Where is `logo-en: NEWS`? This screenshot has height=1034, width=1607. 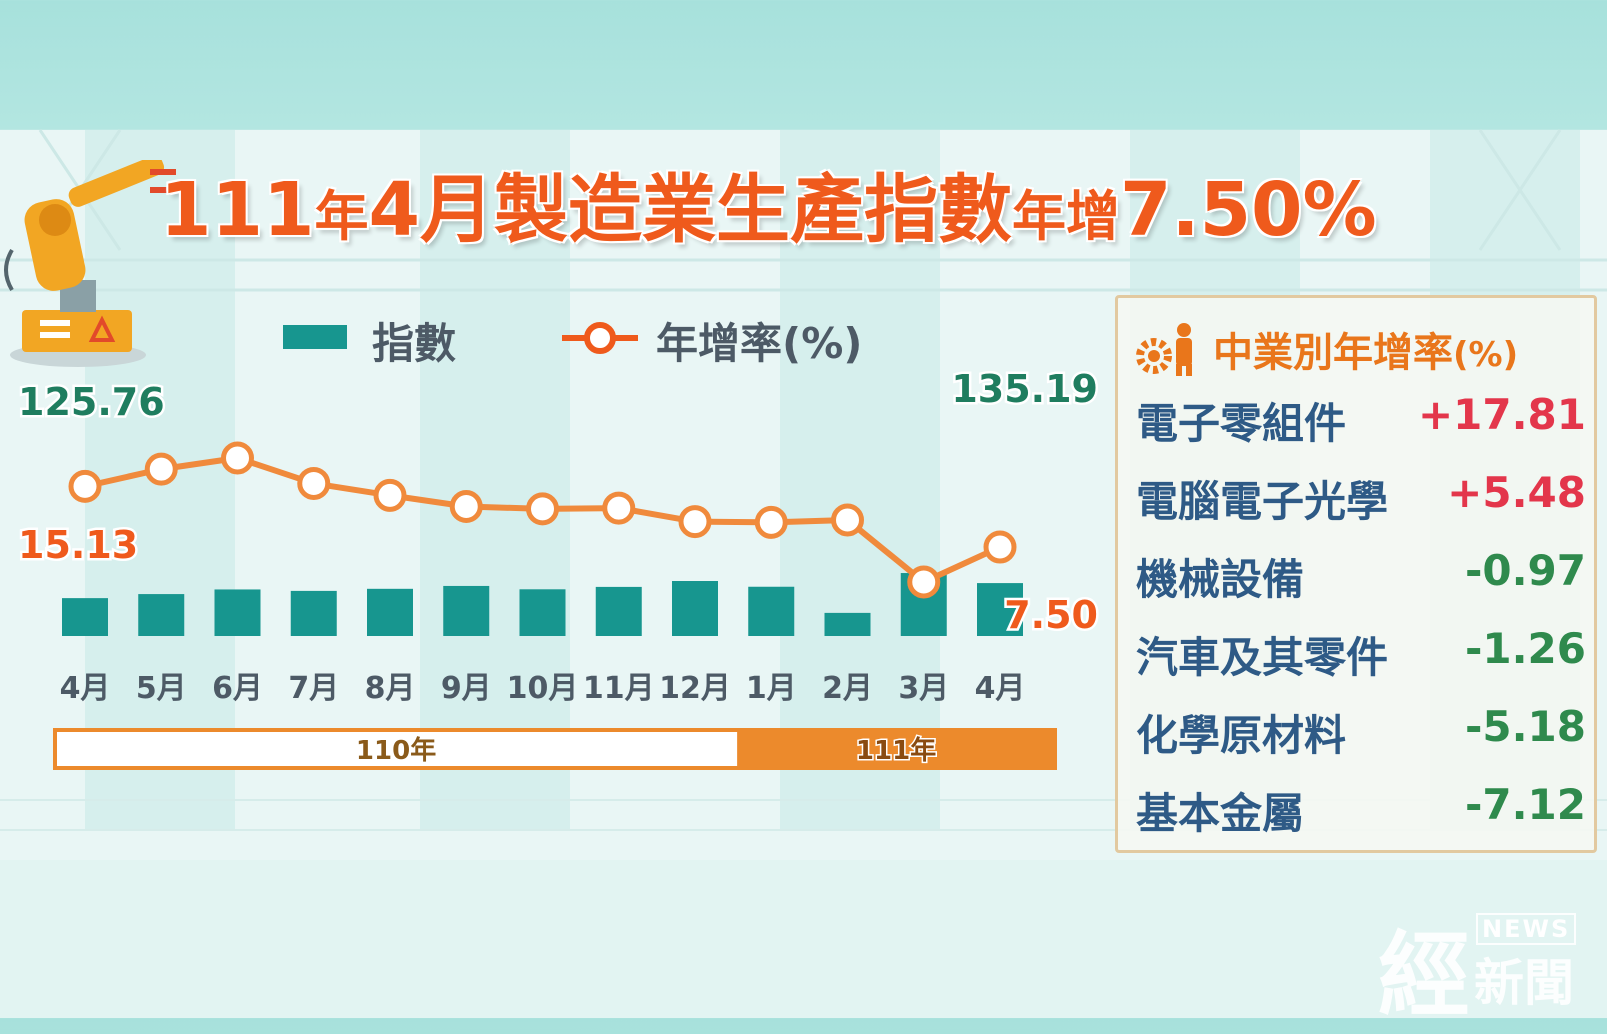 logo-en: NEWS is located at coordinates (1526, 929).